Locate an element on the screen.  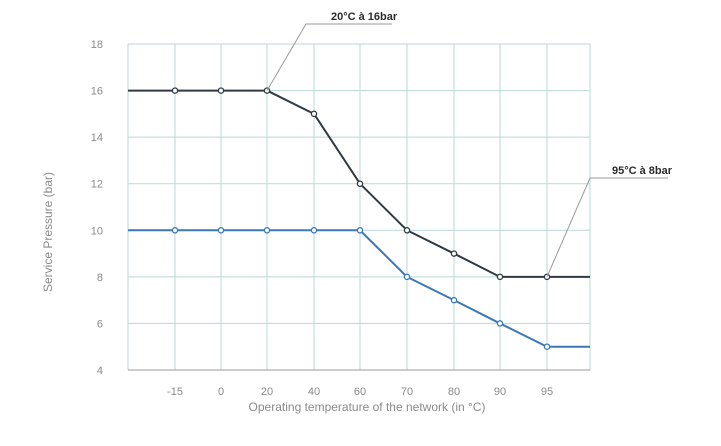
y-tick-label: 8 is located at coordinates (100, 278).